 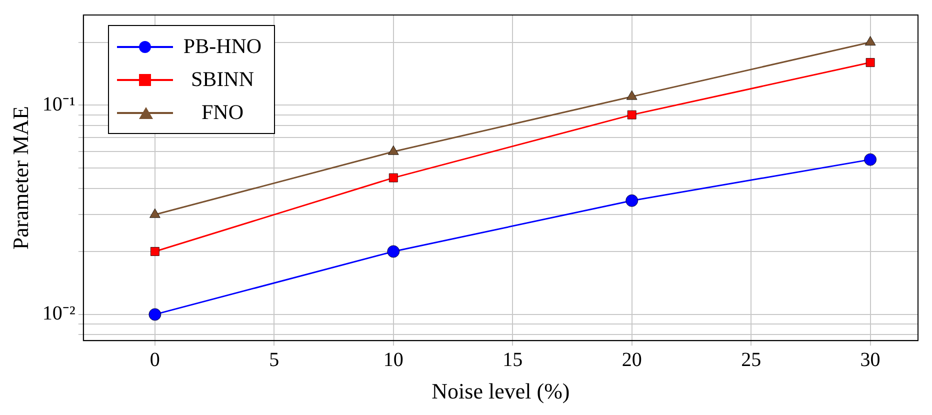 What do you see at coordinates (870, 359) in the screenshot?
I see `x-tick-label: 30` at bounding box center [870, 359].